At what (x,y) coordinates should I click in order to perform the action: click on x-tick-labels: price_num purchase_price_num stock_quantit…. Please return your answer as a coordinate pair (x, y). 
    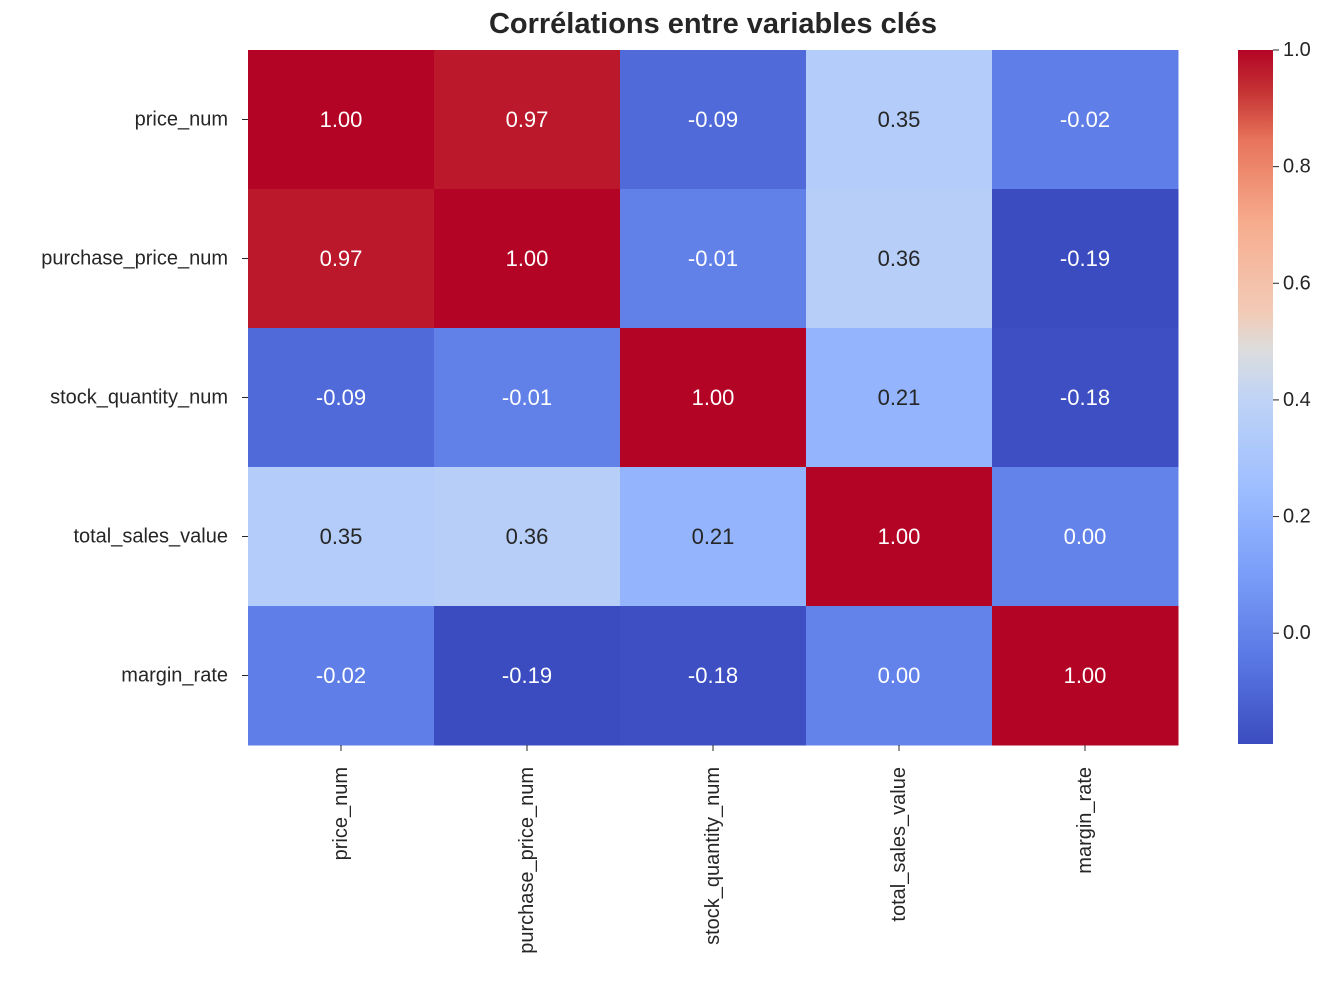
    Looking at the image, I should click on (713, 849).